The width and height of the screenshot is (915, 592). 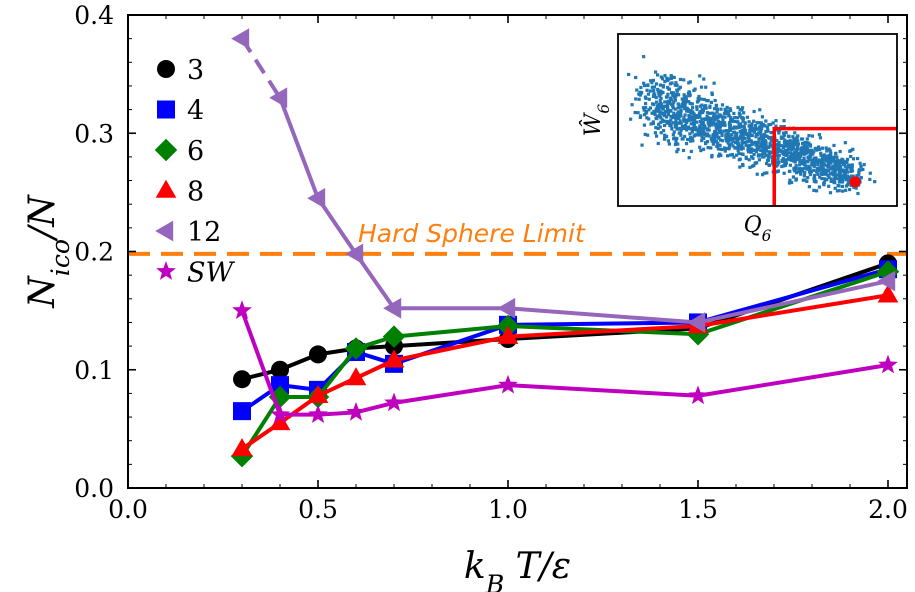 What do you see at coordinates (94, 133) in the screenshot?
I see `y-tick-label: 0.3` at bounding box center [94, 133].